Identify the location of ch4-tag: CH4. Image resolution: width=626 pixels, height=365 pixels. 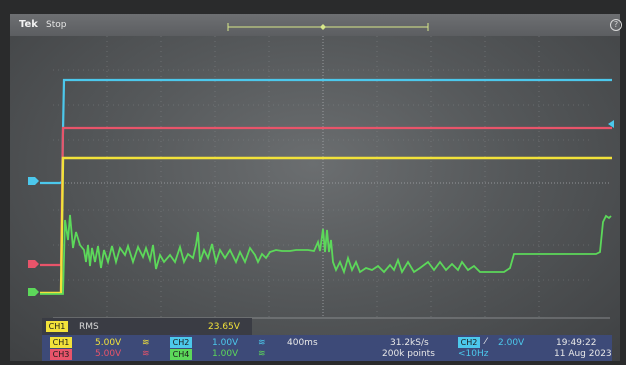
(181, 354).